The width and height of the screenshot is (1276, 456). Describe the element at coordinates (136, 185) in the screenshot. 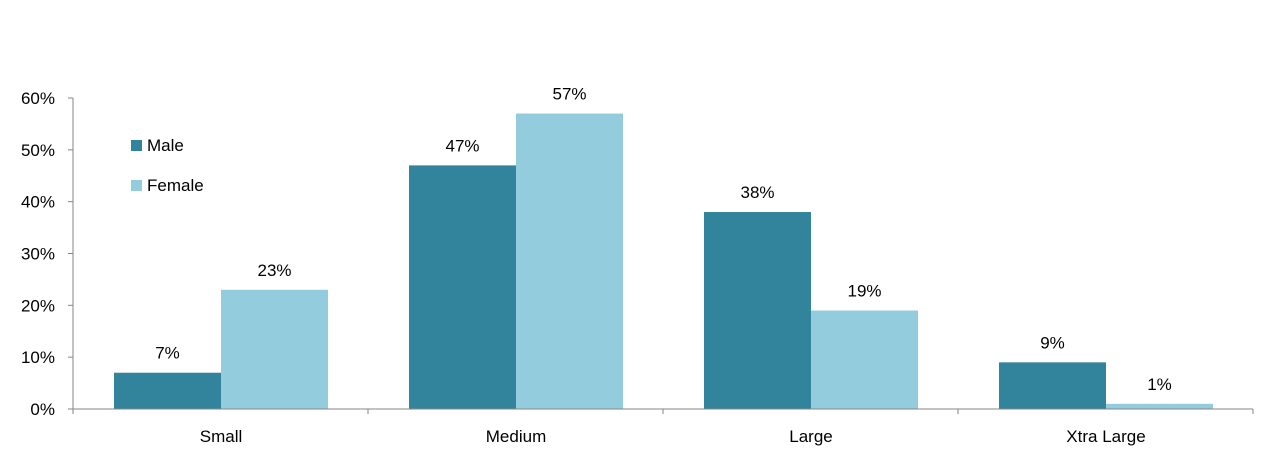

I see `legend-swatch-female` at that location.